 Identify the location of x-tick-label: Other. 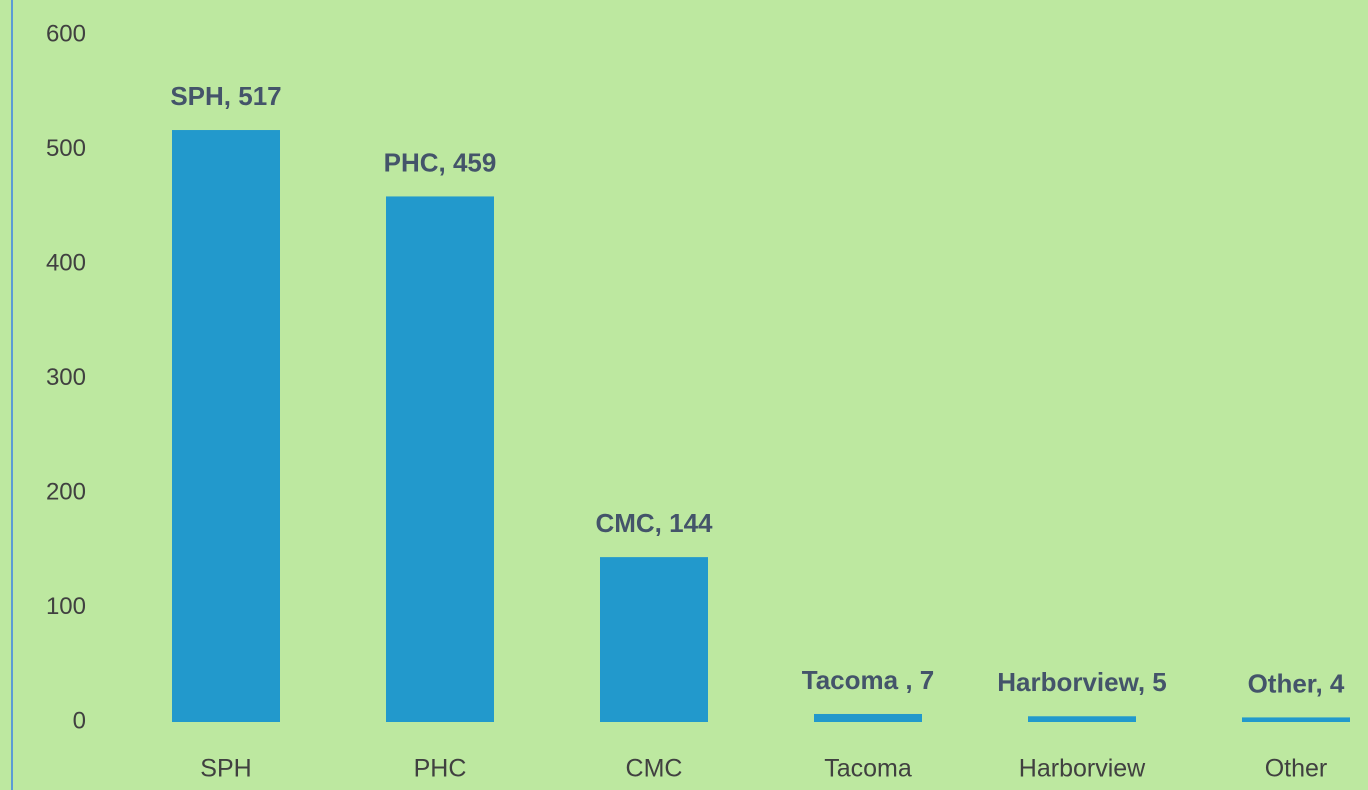
(1296, 769).